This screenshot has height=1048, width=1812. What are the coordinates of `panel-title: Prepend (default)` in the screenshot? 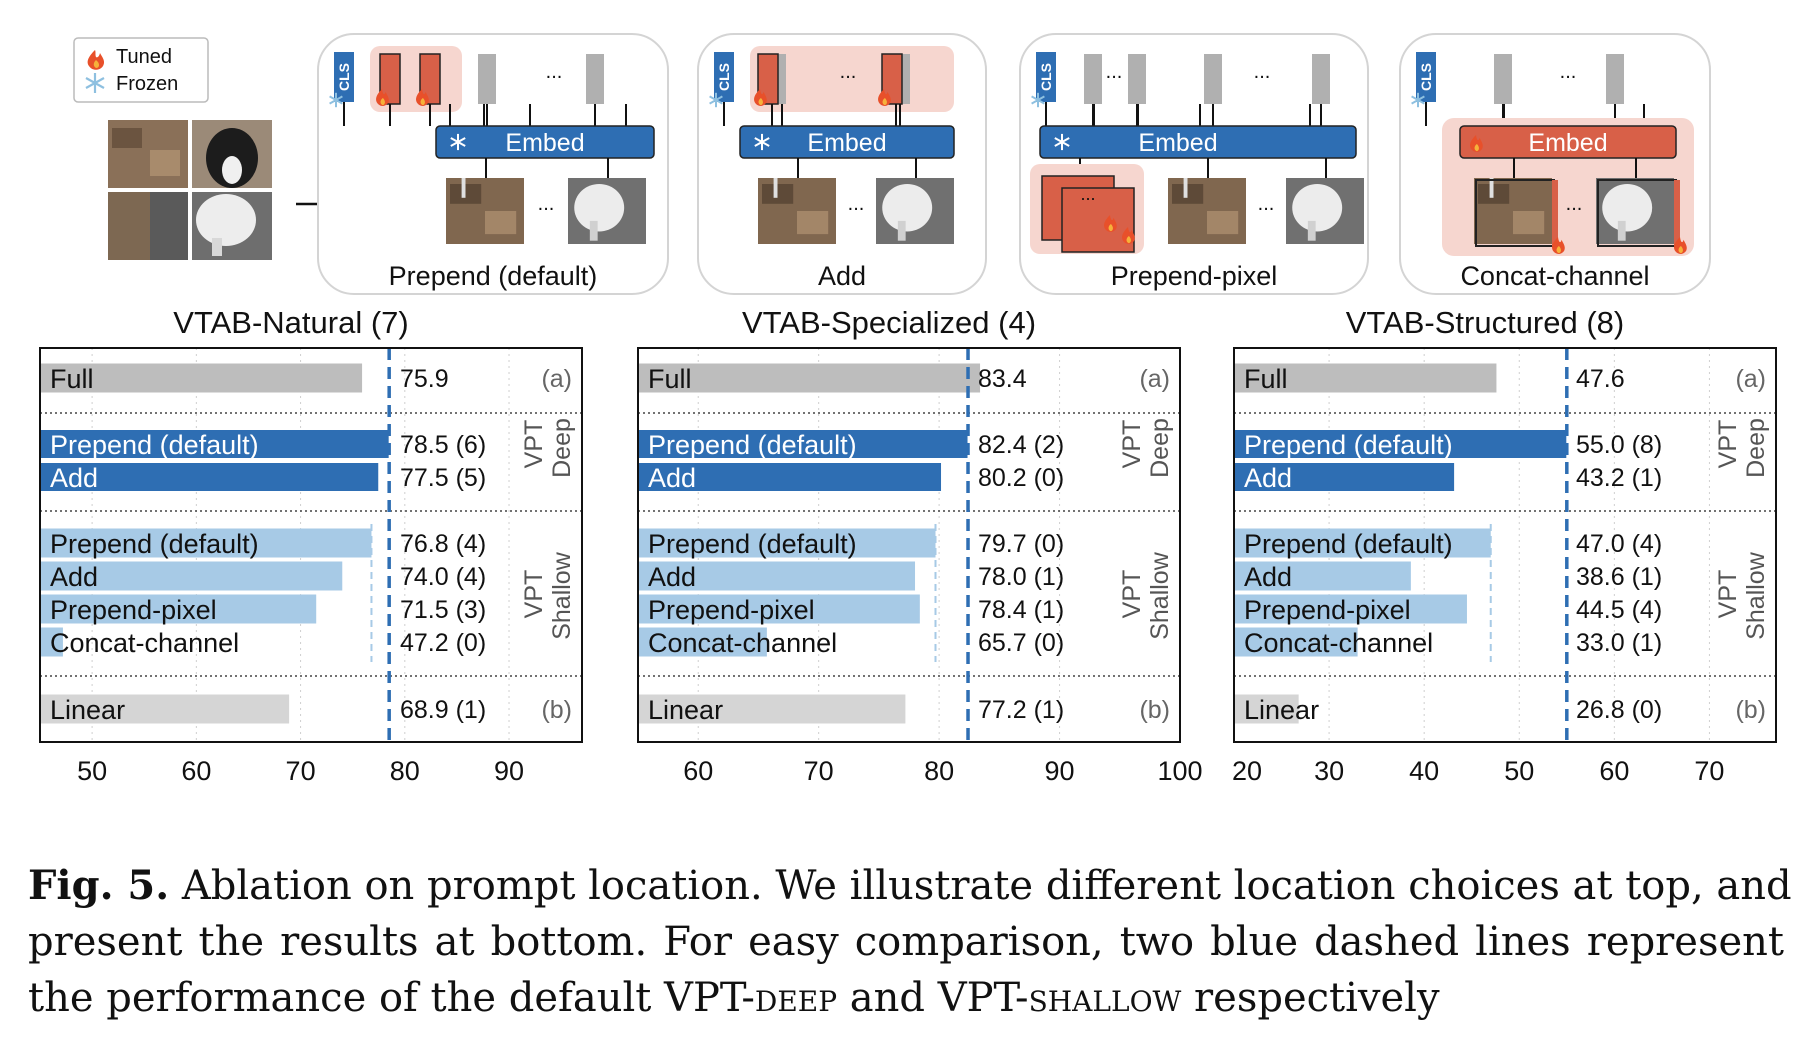 It's located at (493, 276).